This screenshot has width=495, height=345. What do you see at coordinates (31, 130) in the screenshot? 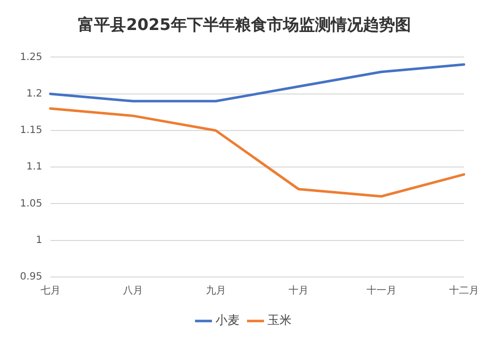
I see `y-tick-label: 1.15` at bounding box center [31, 130].